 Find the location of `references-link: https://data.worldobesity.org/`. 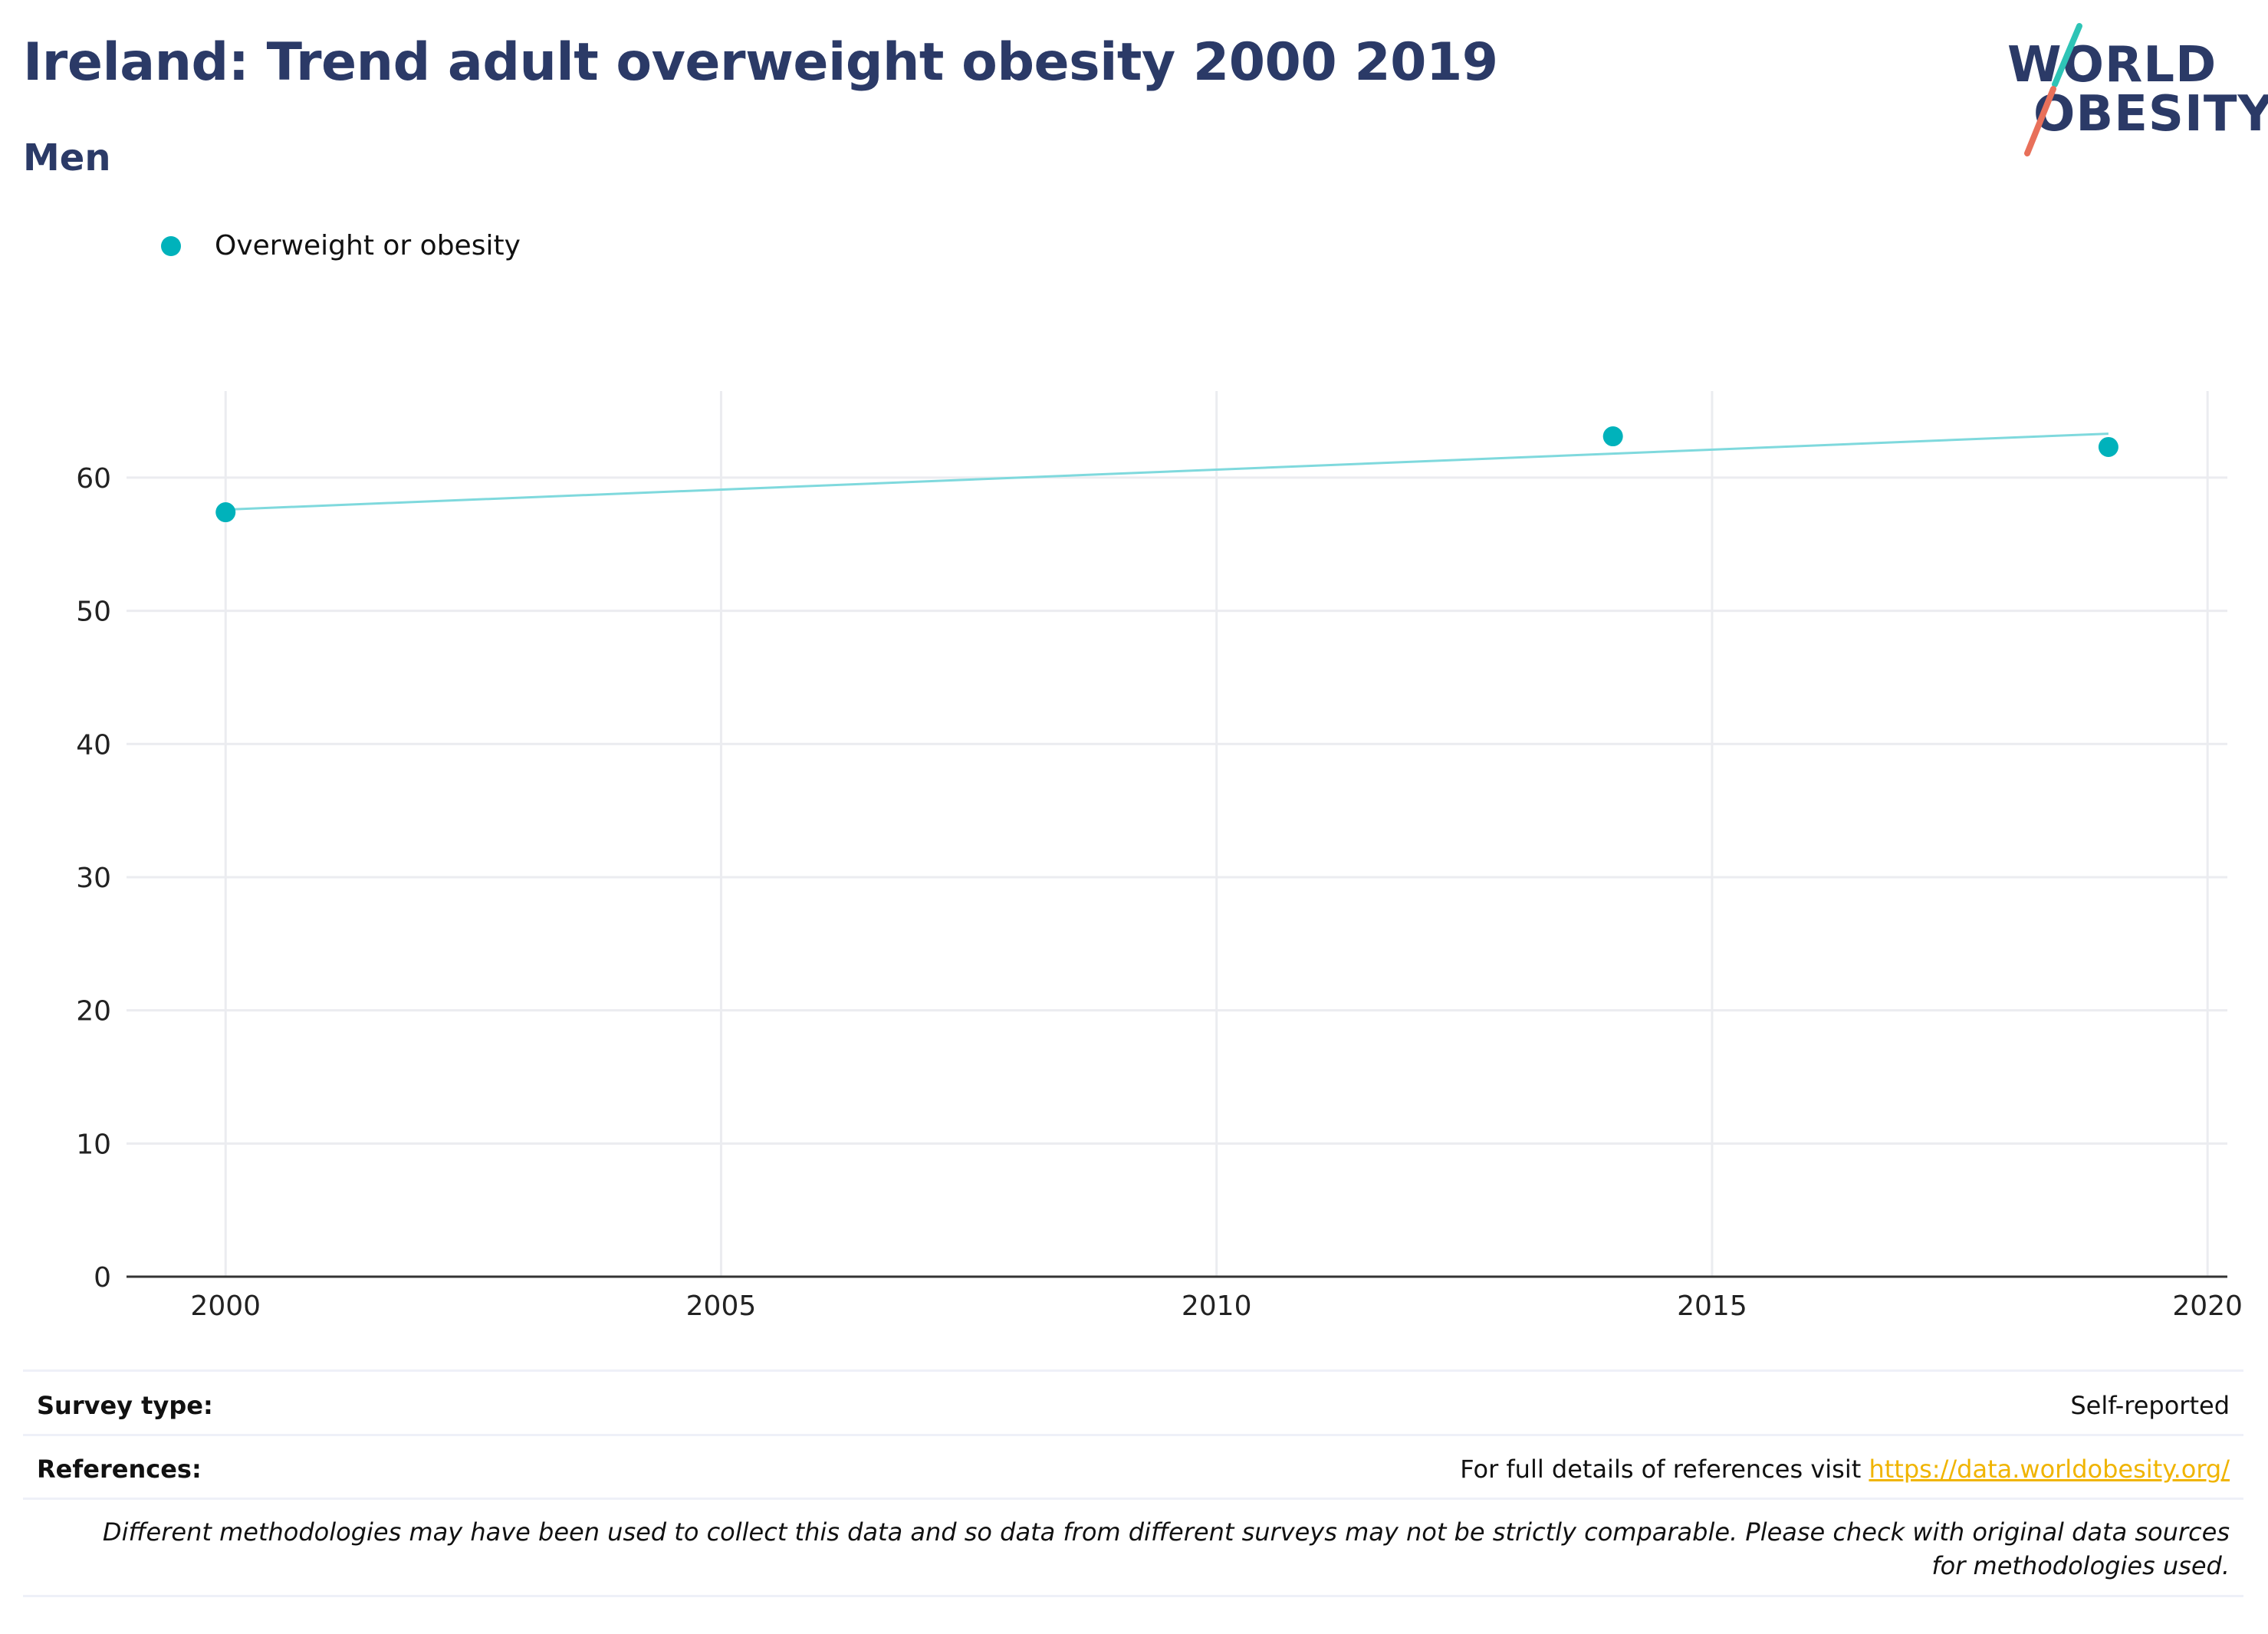

references-link: https://data.worldobesity.org/ is located at coordinates (2049, 1470).